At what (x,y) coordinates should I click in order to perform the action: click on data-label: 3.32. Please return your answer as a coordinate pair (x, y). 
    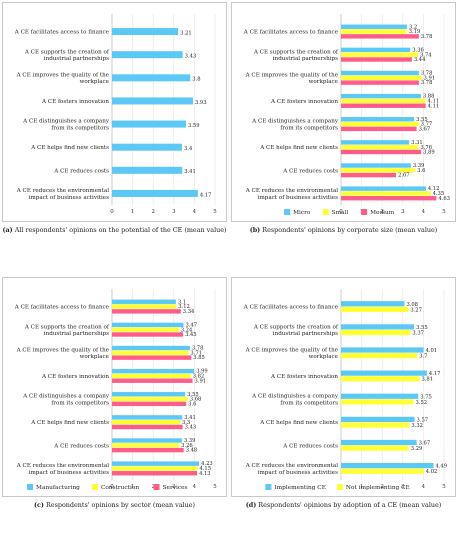
    Looking at the image, I should click on (417, 426).